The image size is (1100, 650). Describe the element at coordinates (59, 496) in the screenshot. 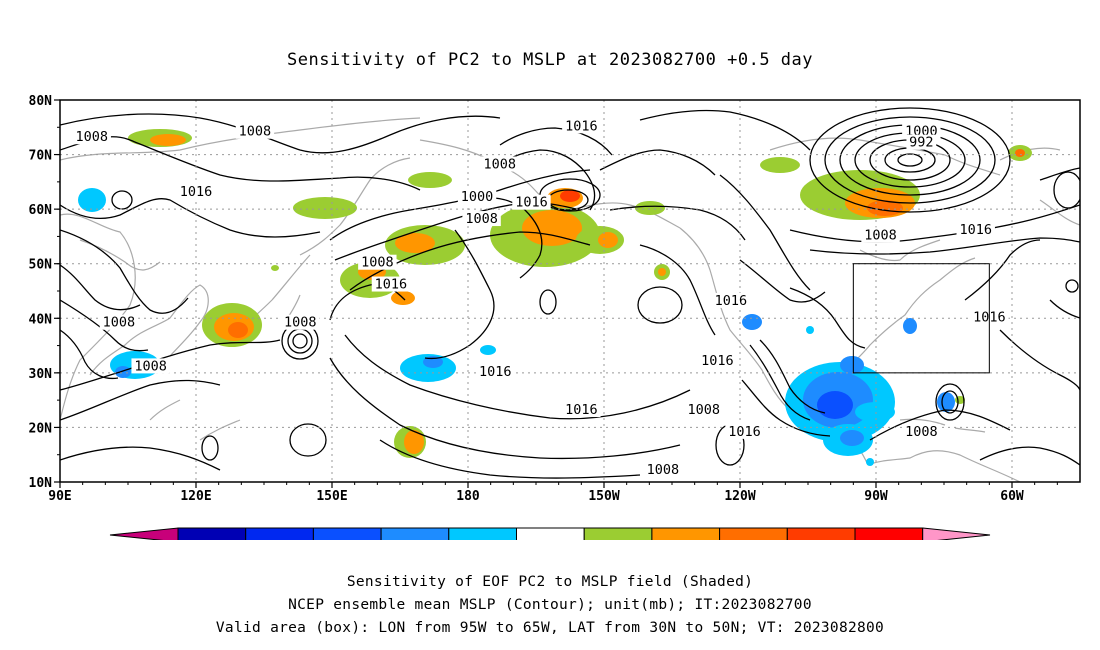

I see `lon-tick-label: 90E` at that location.